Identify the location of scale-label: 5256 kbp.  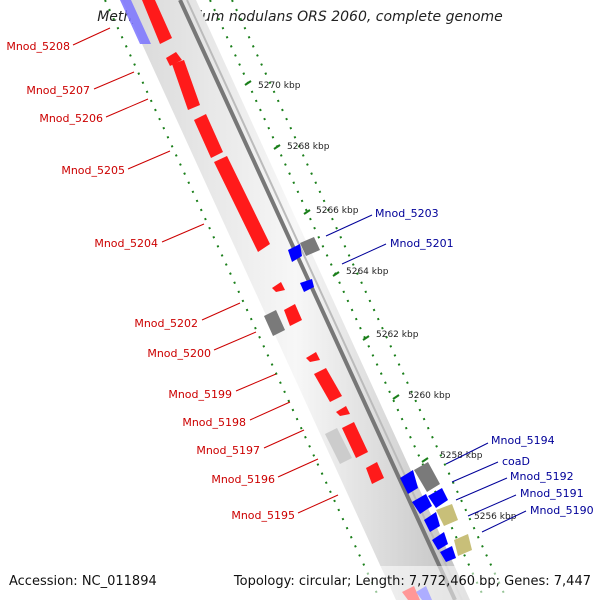
(495, 517).